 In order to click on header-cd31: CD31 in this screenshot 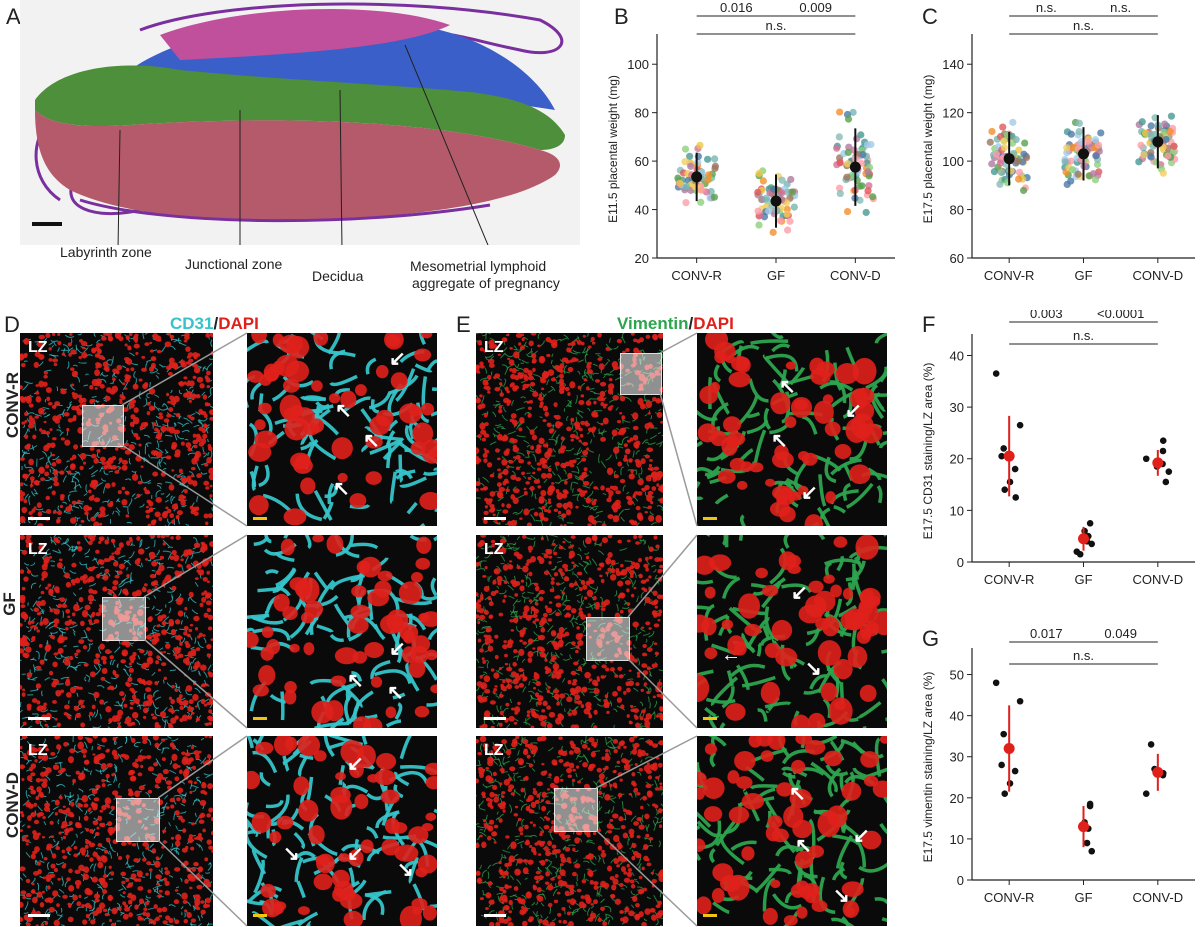, I will do `click(192, 323)`.